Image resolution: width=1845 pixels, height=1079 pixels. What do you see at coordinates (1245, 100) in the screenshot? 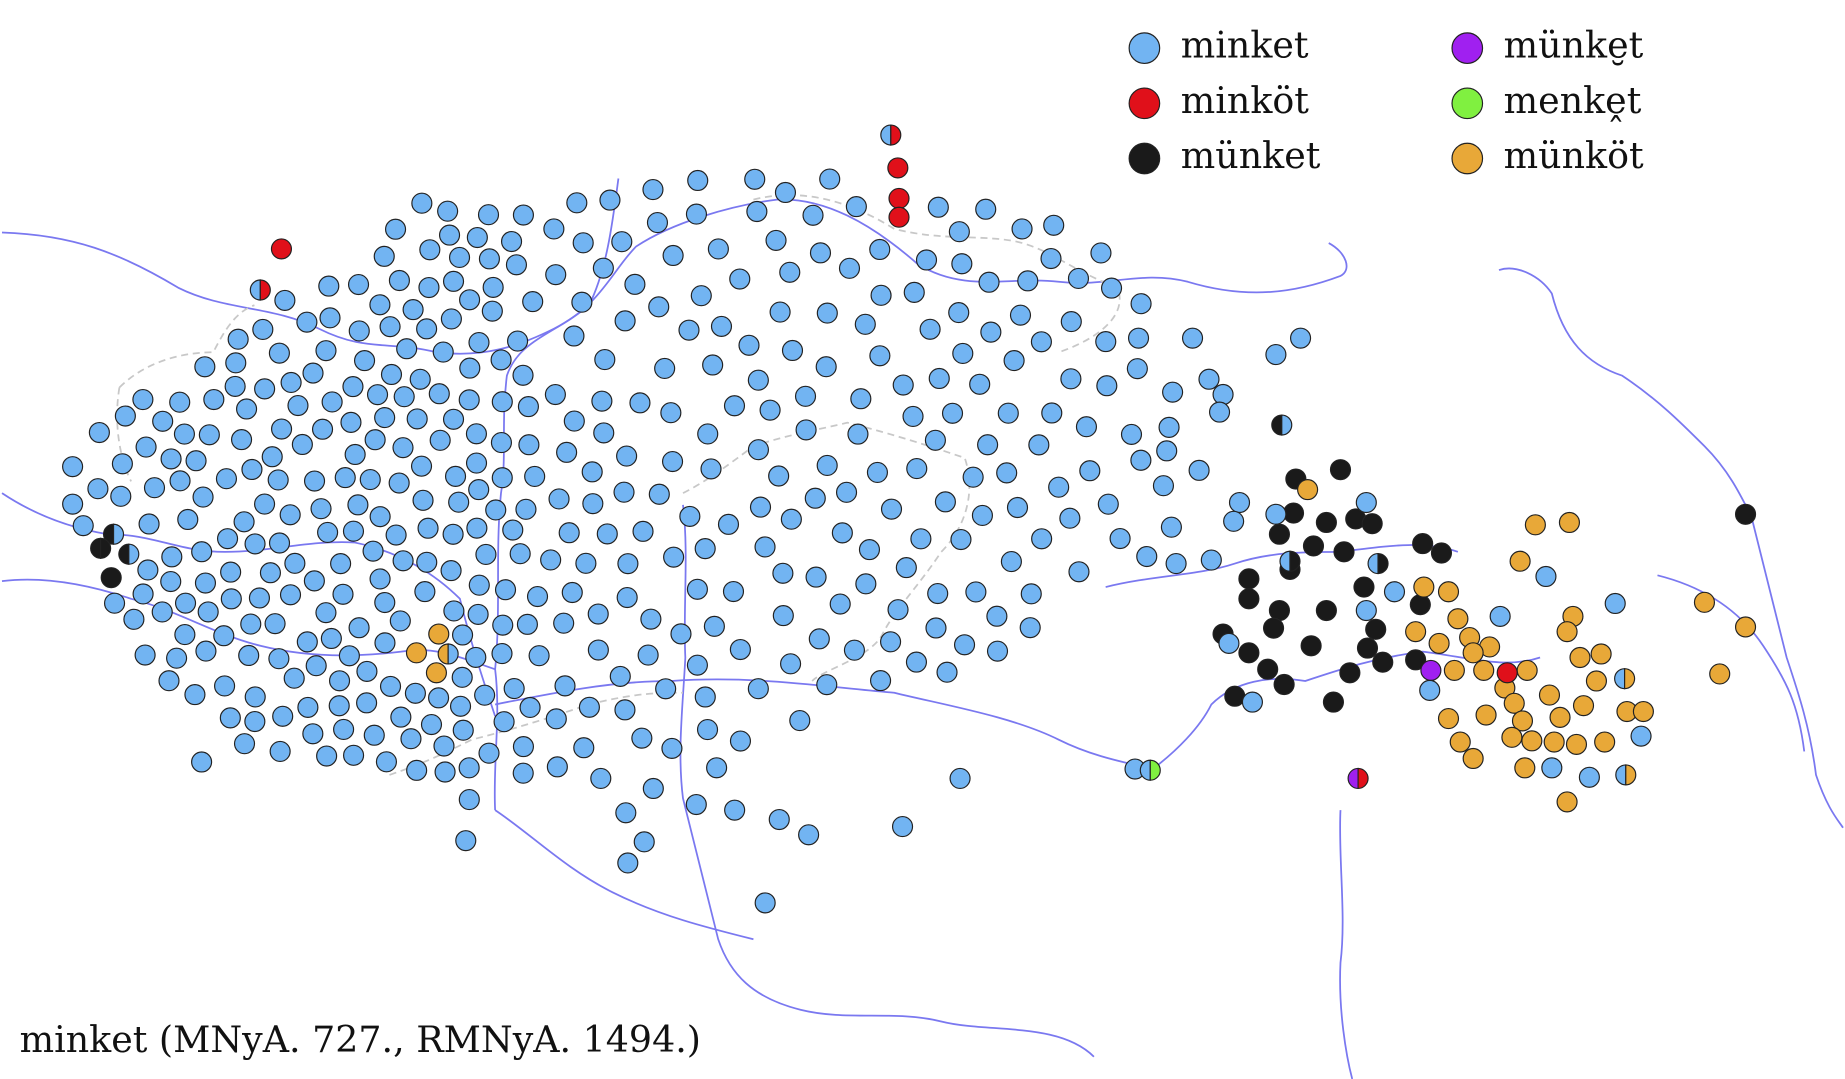
I see `legend-label: minköt` at bounding box center [1245, 100].